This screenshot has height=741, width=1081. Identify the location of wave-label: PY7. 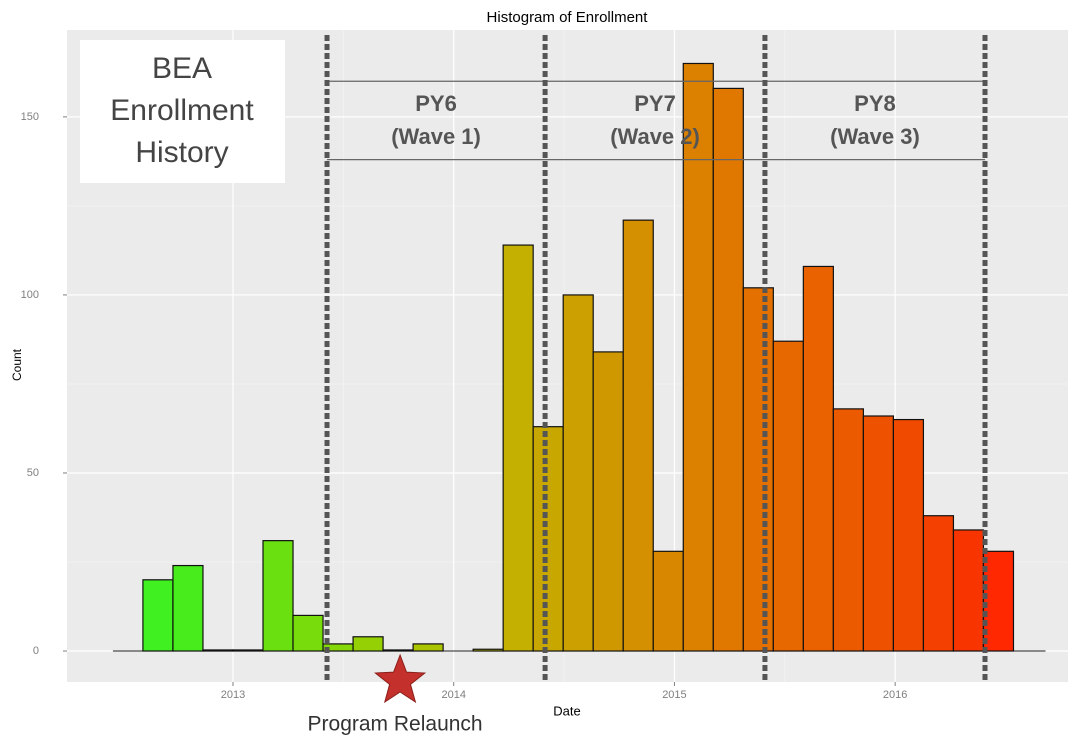
(655, 103).